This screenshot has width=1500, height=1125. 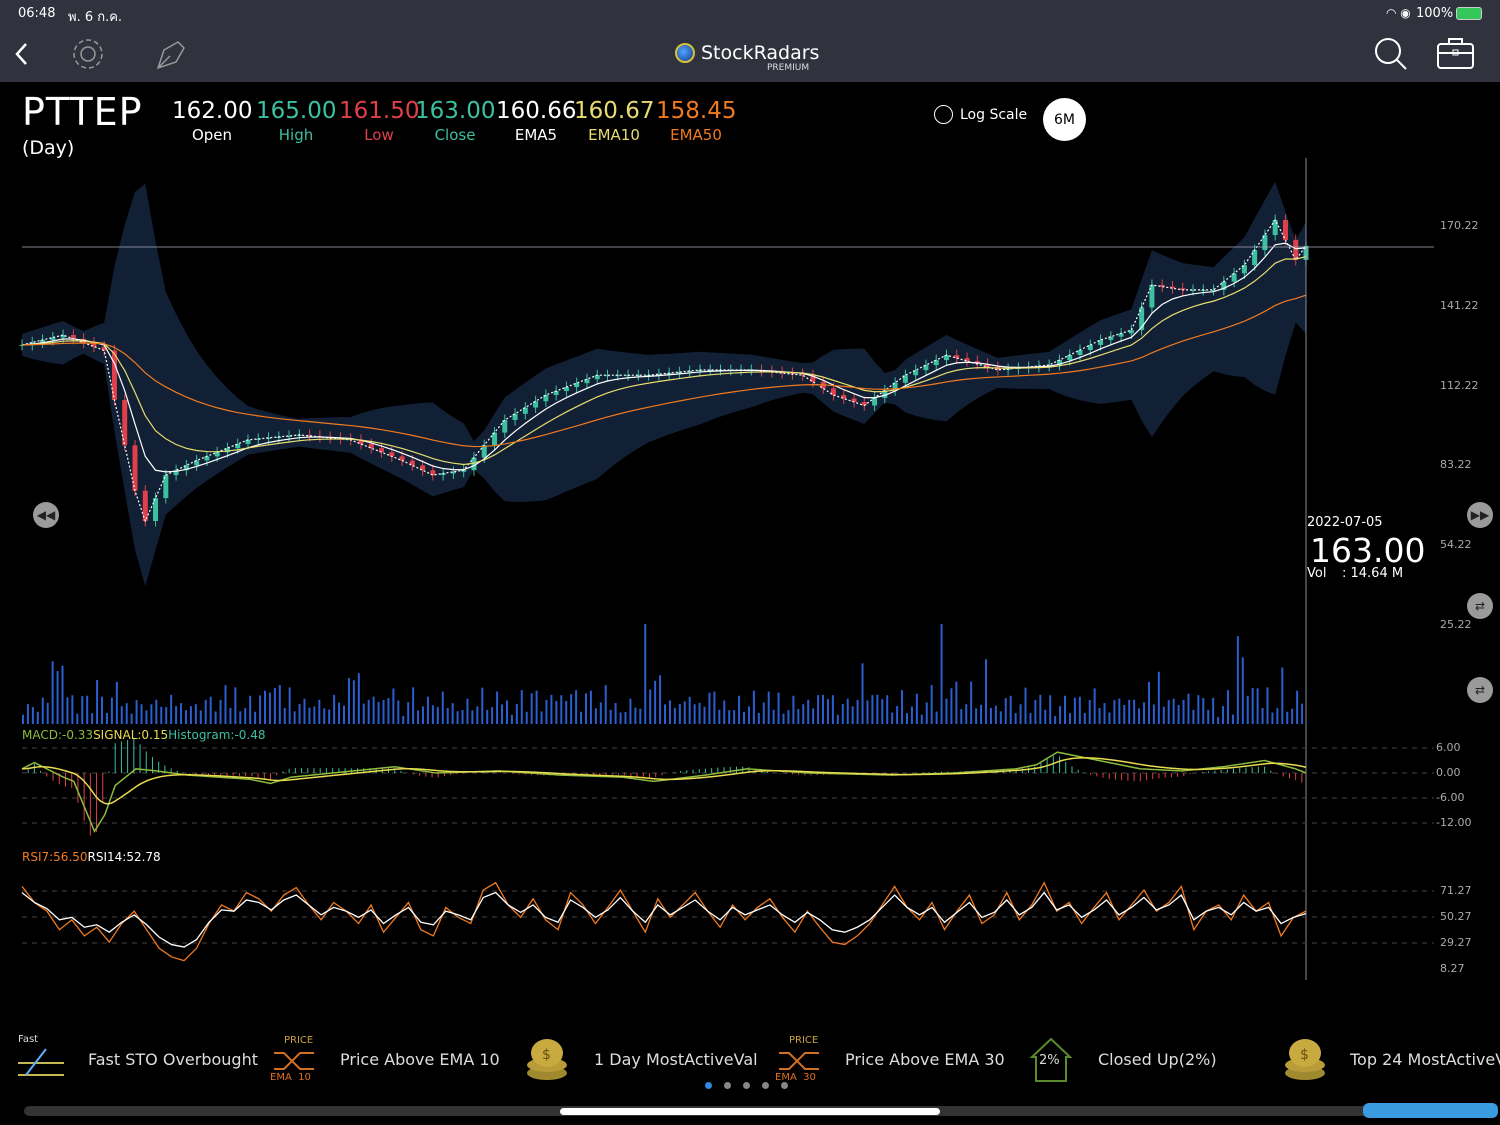 What do you see at coordinates (1064, 119) in the screenshot?
I see `range-button: 6M` at bounding box center [1064, 119].